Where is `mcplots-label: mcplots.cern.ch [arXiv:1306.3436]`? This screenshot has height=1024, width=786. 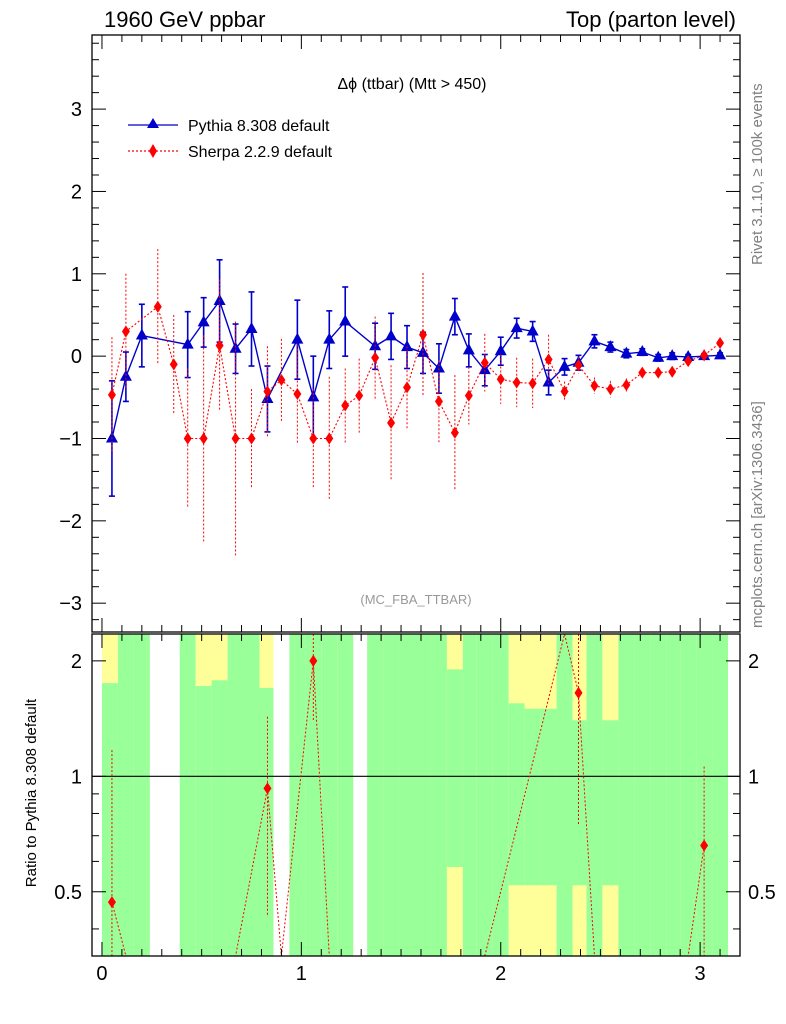
mcplots-label: mcplots.cern.ch [arXiv:1306.3436] is located at coordinates (757, 514).